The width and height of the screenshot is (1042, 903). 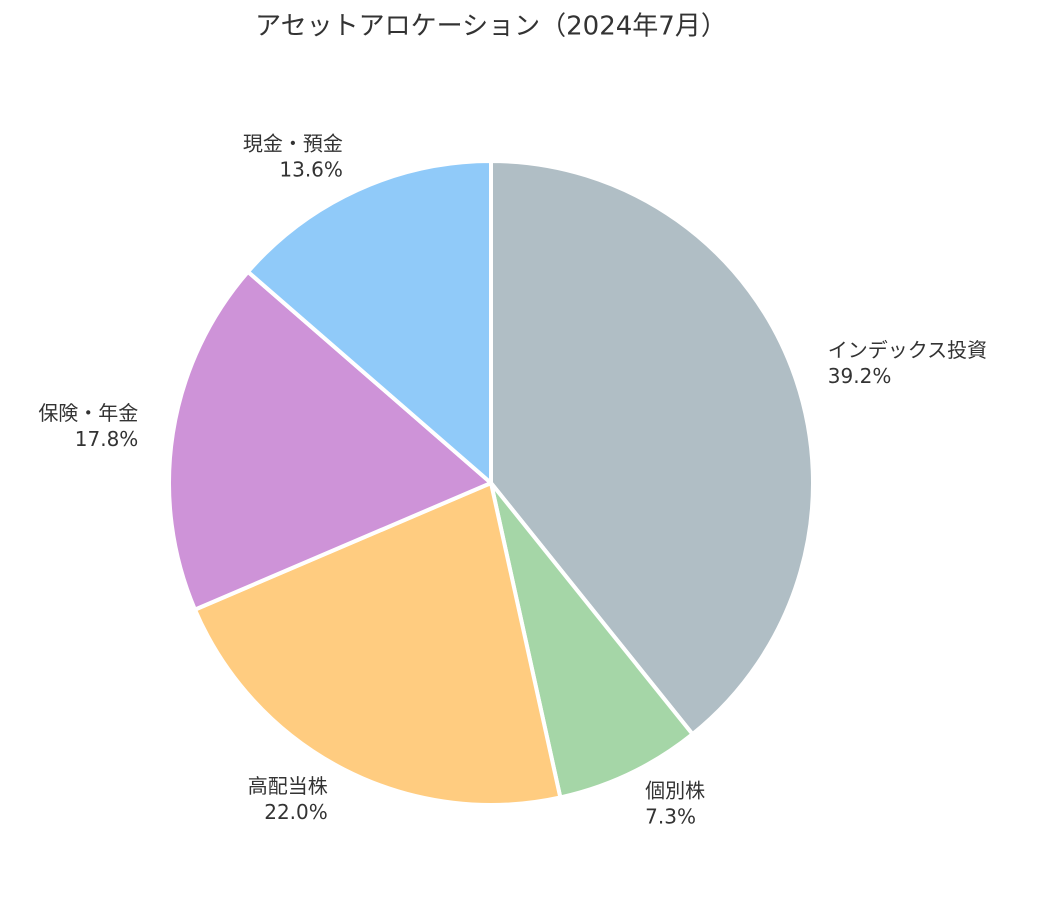 I want to click on slice-label: 現金・預金, so click(x=293, y=144).